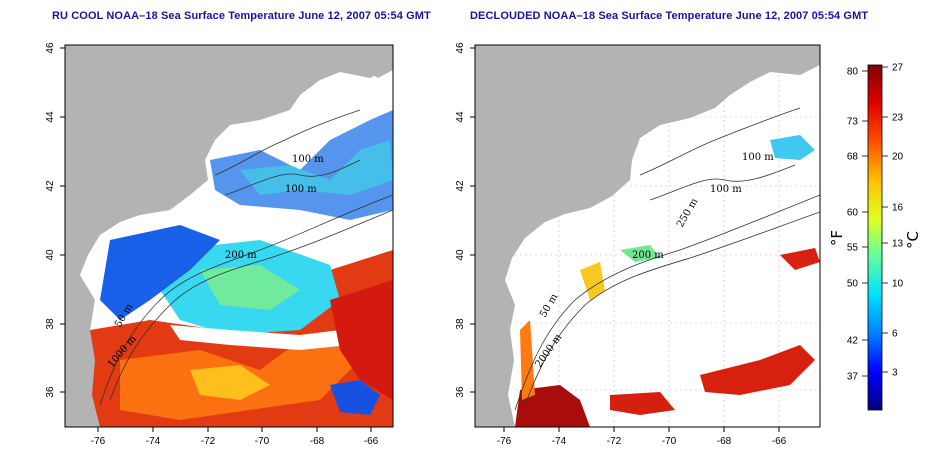 This screenshot has width=950, height=475. Describe the element at coordinates (875, 237) in the screenshot. I see `colorbar` at that location.